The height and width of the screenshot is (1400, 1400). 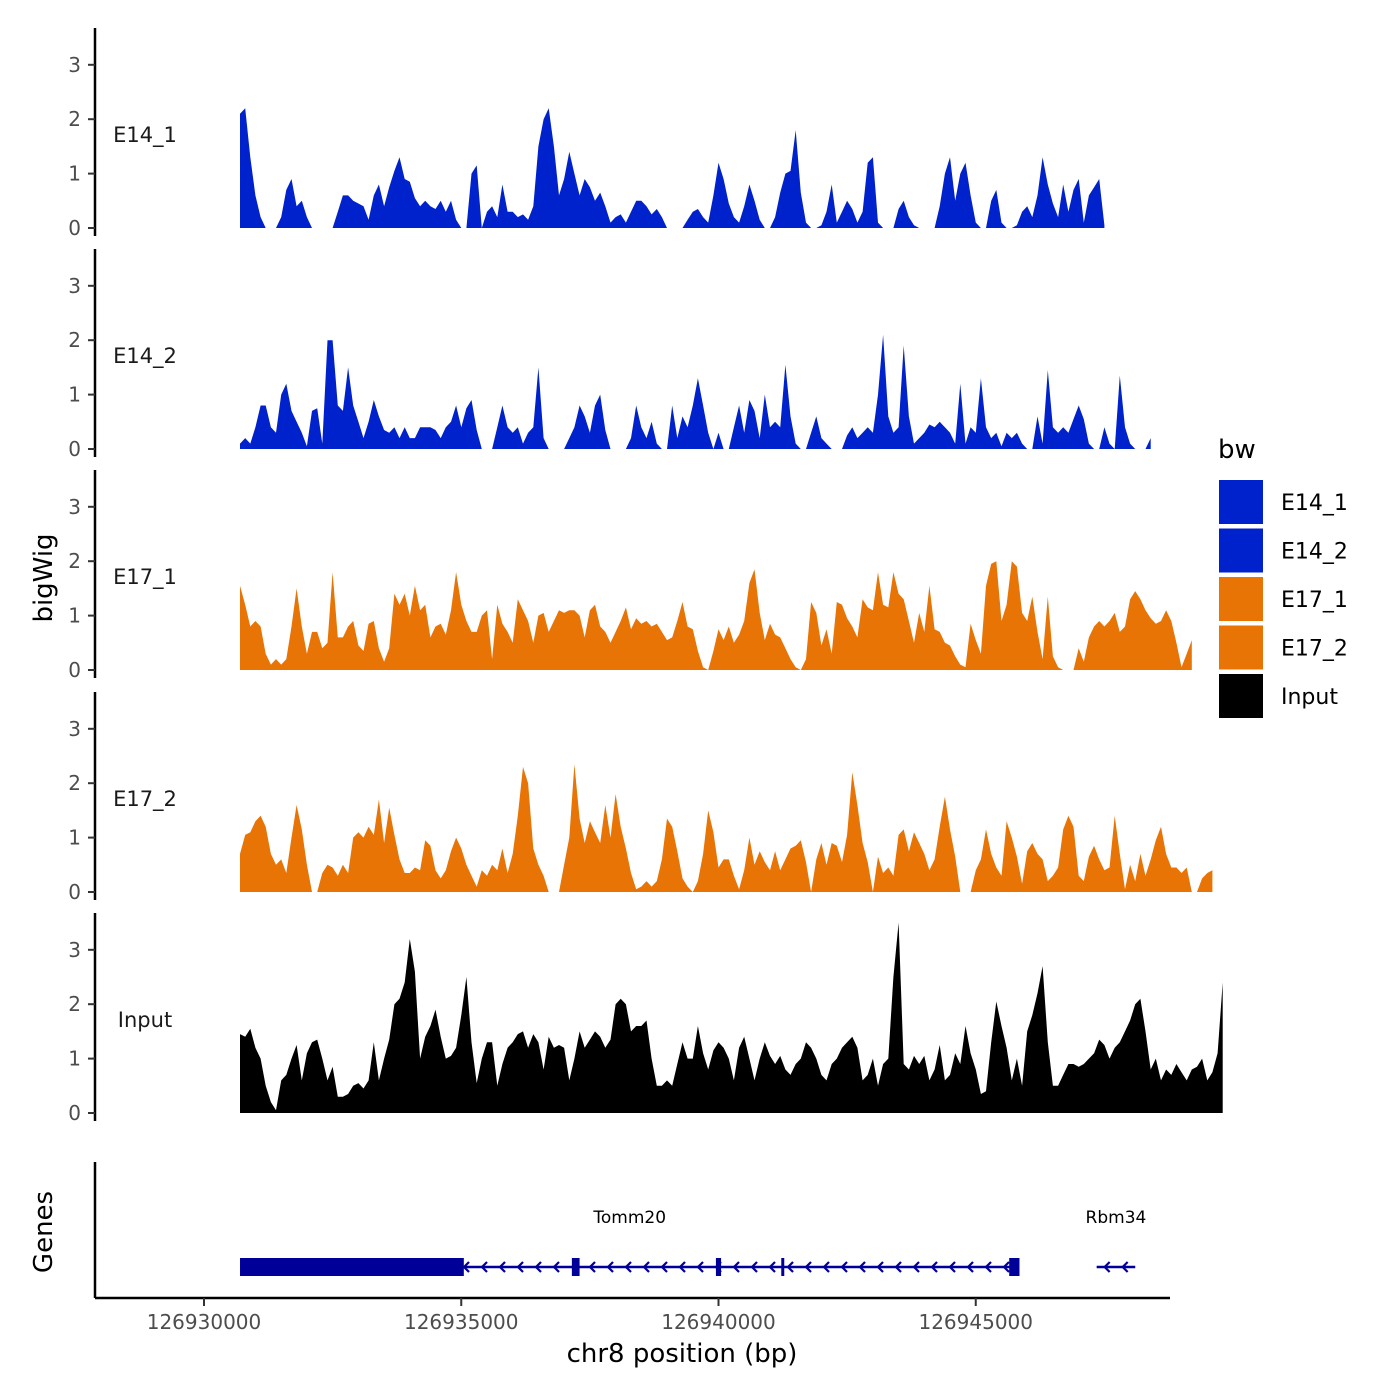 What do you see at coordinates (461, 1322) in the screenshot?
I see `x-tick-label: 126935000` at bounding box center [461, 1322].